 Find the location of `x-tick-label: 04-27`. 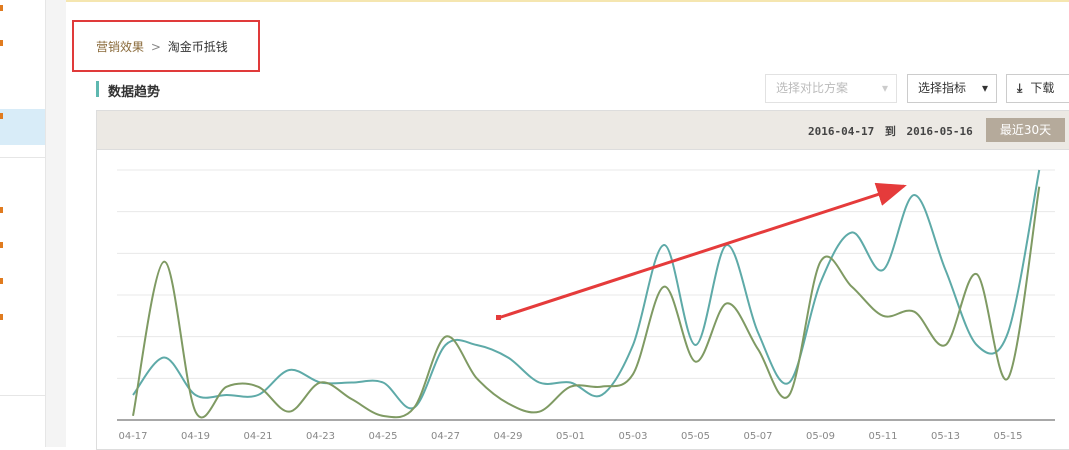

x-tick-label: 04-27 is located at coordinates (445, 436).